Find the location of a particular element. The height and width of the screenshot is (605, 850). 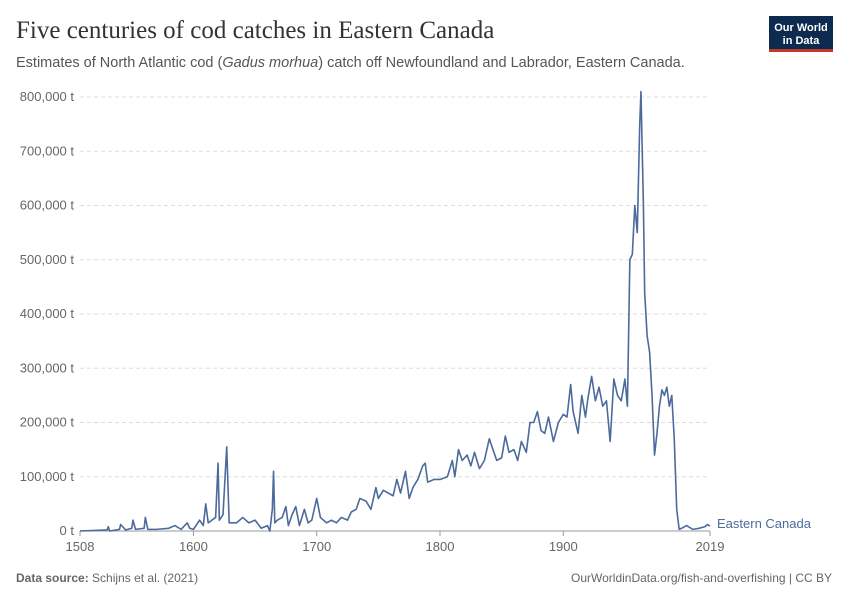

y-tick-label: 700,000 t is located at coordinates (47, 150).